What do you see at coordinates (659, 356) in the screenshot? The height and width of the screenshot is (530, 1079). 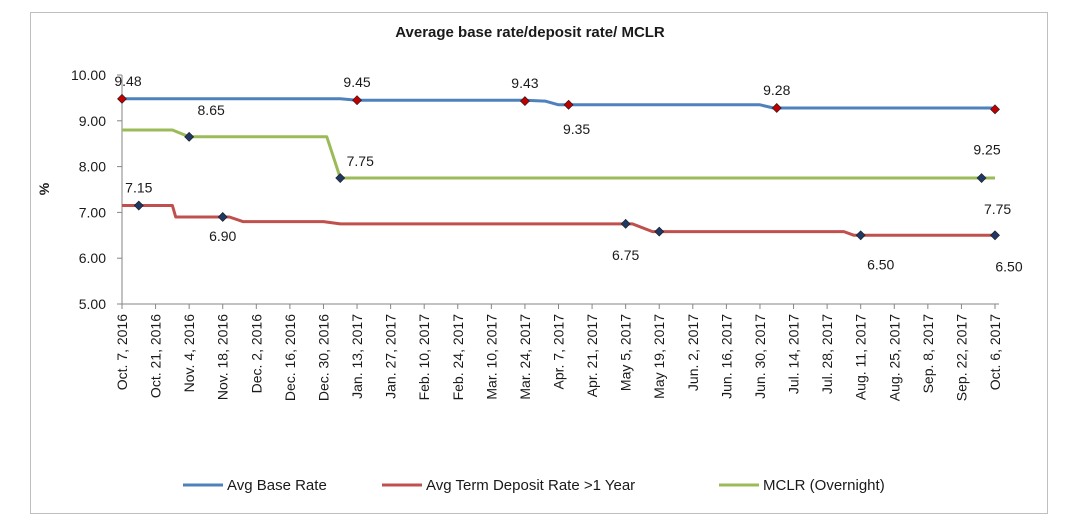 I see `x-tick-label: May 19, 2017` at bounding box center [659, 356].